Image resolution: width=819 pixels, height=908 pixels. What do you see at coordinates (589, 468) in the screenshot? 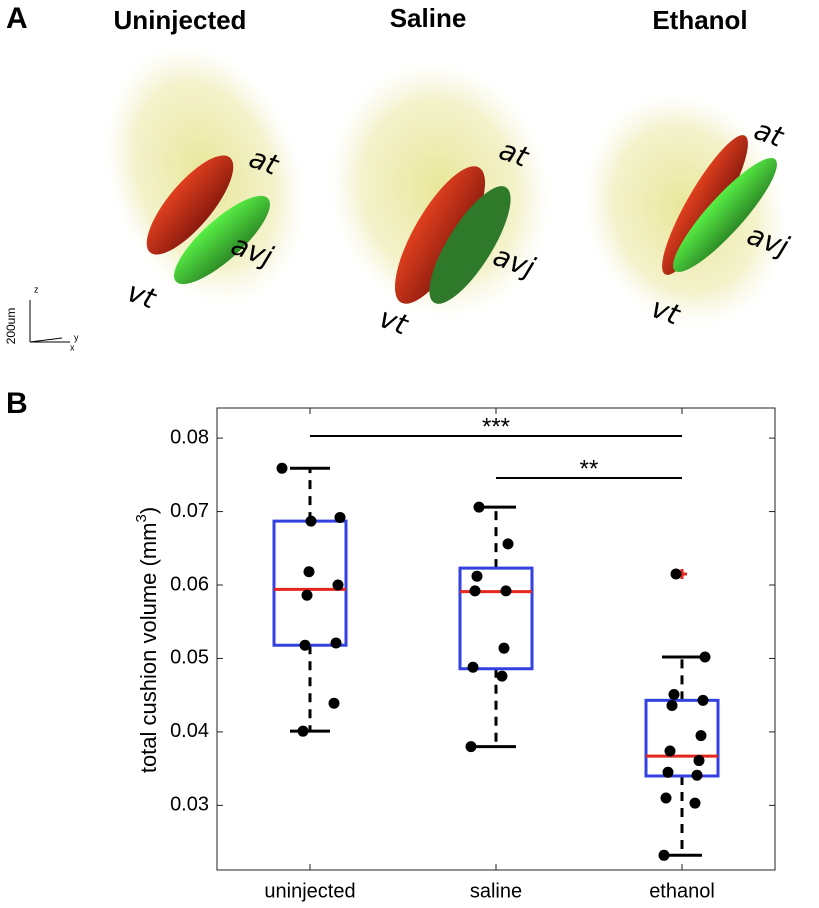
I see `significance-label: **` at bounding box center [589, 468].